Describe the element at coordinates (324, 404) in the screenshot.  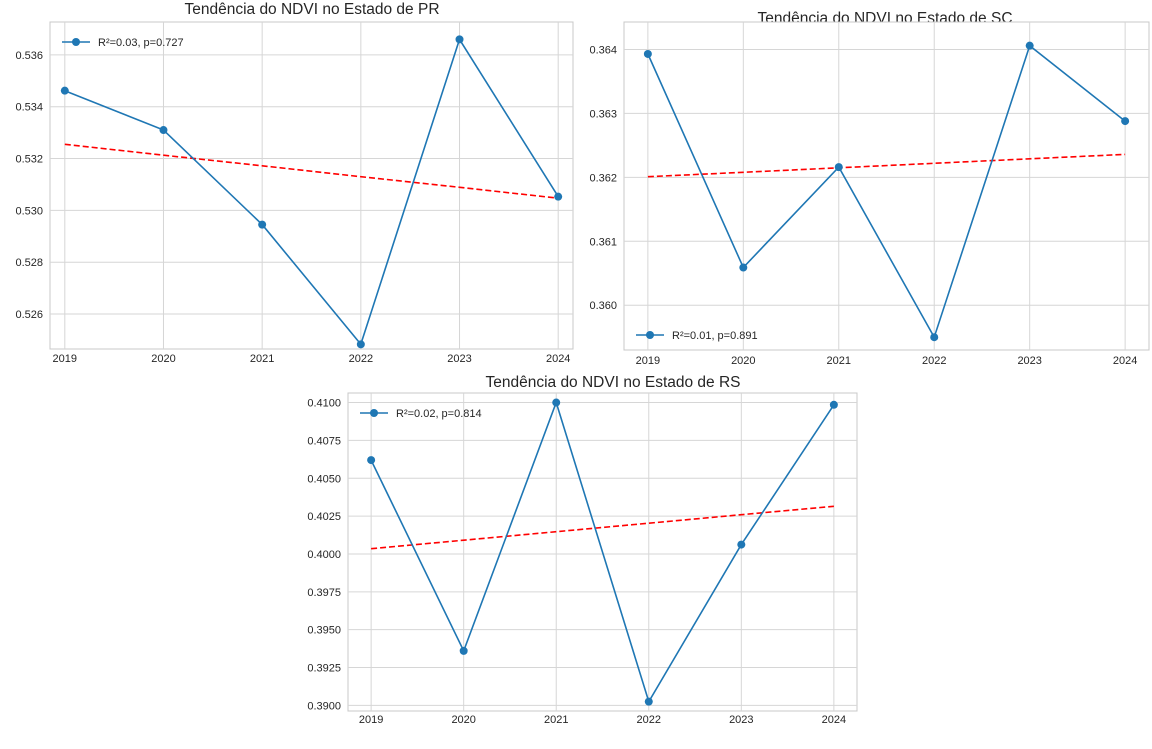
I see `y-tick-label: 0.4100` at that location.